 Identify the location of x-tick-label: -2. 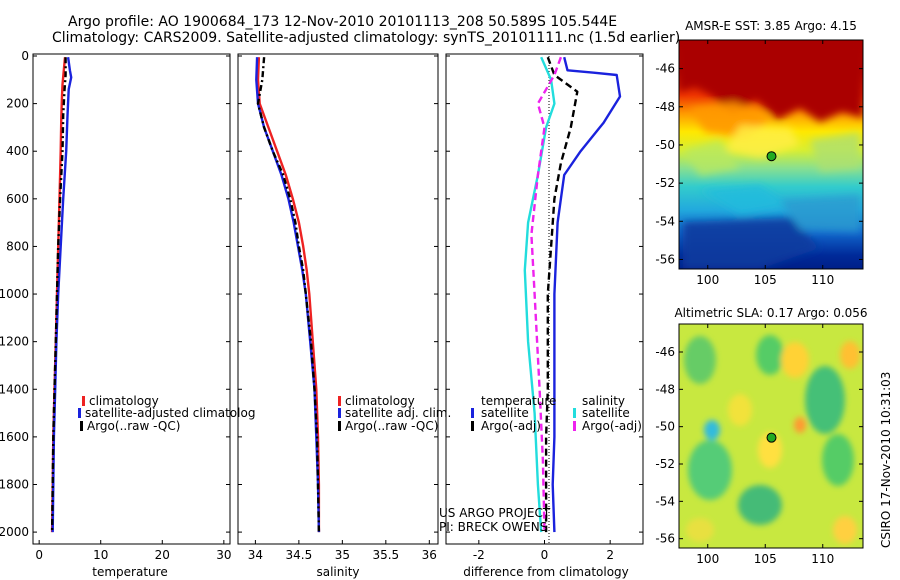
(479, 555).